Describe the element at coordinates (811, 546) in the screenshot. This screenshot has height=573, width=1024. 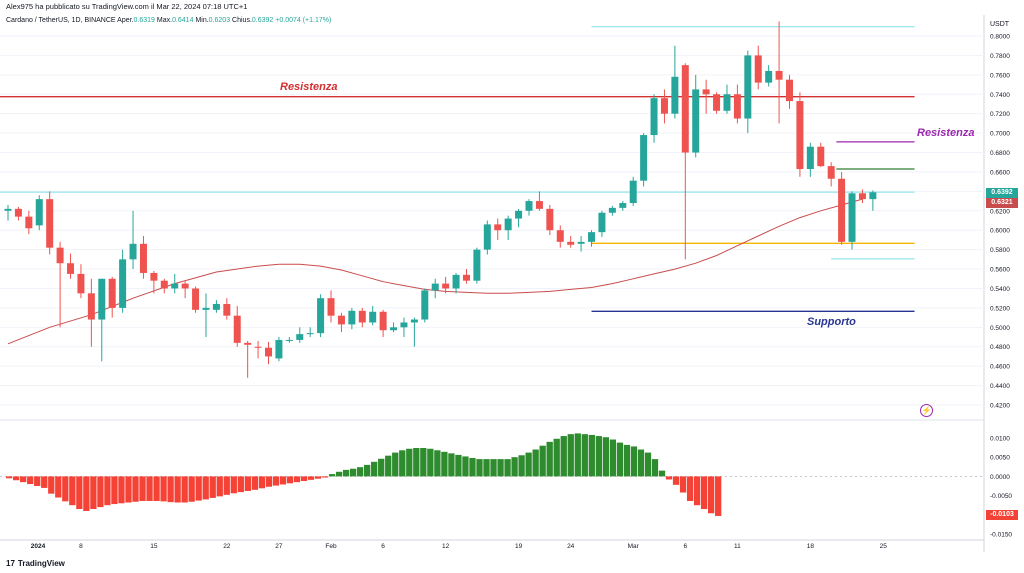
I see `time-tick-label: 18` at that location.